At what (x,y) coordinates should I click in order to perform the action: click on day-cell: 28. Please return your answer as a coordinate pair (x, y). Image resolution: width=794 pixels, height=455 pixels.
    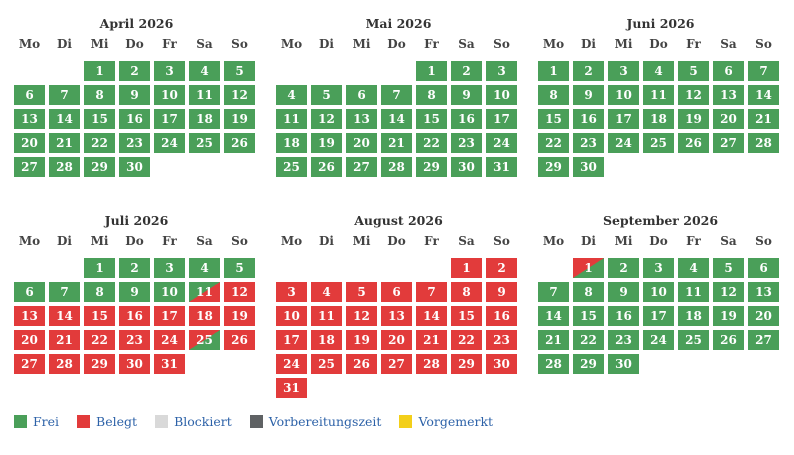
    Looking at the image, I should click on (396, 167).